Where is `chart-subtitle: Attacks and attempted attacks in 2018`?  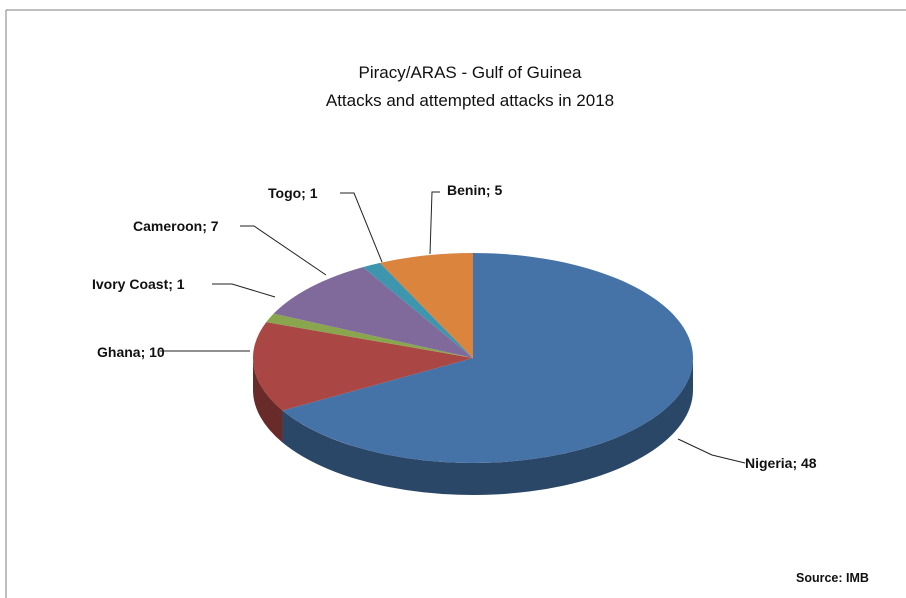
chart-subtitle: Attacks and attempted attacks in 2018 is located at coordinates (470, 100).